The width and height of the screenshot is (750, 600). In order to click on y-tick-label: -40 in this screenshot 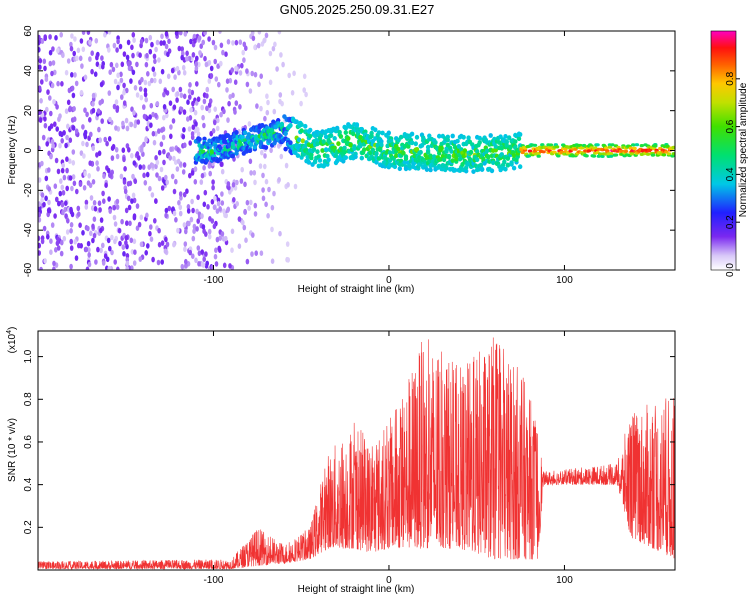, I will do `click(28, 230)`.